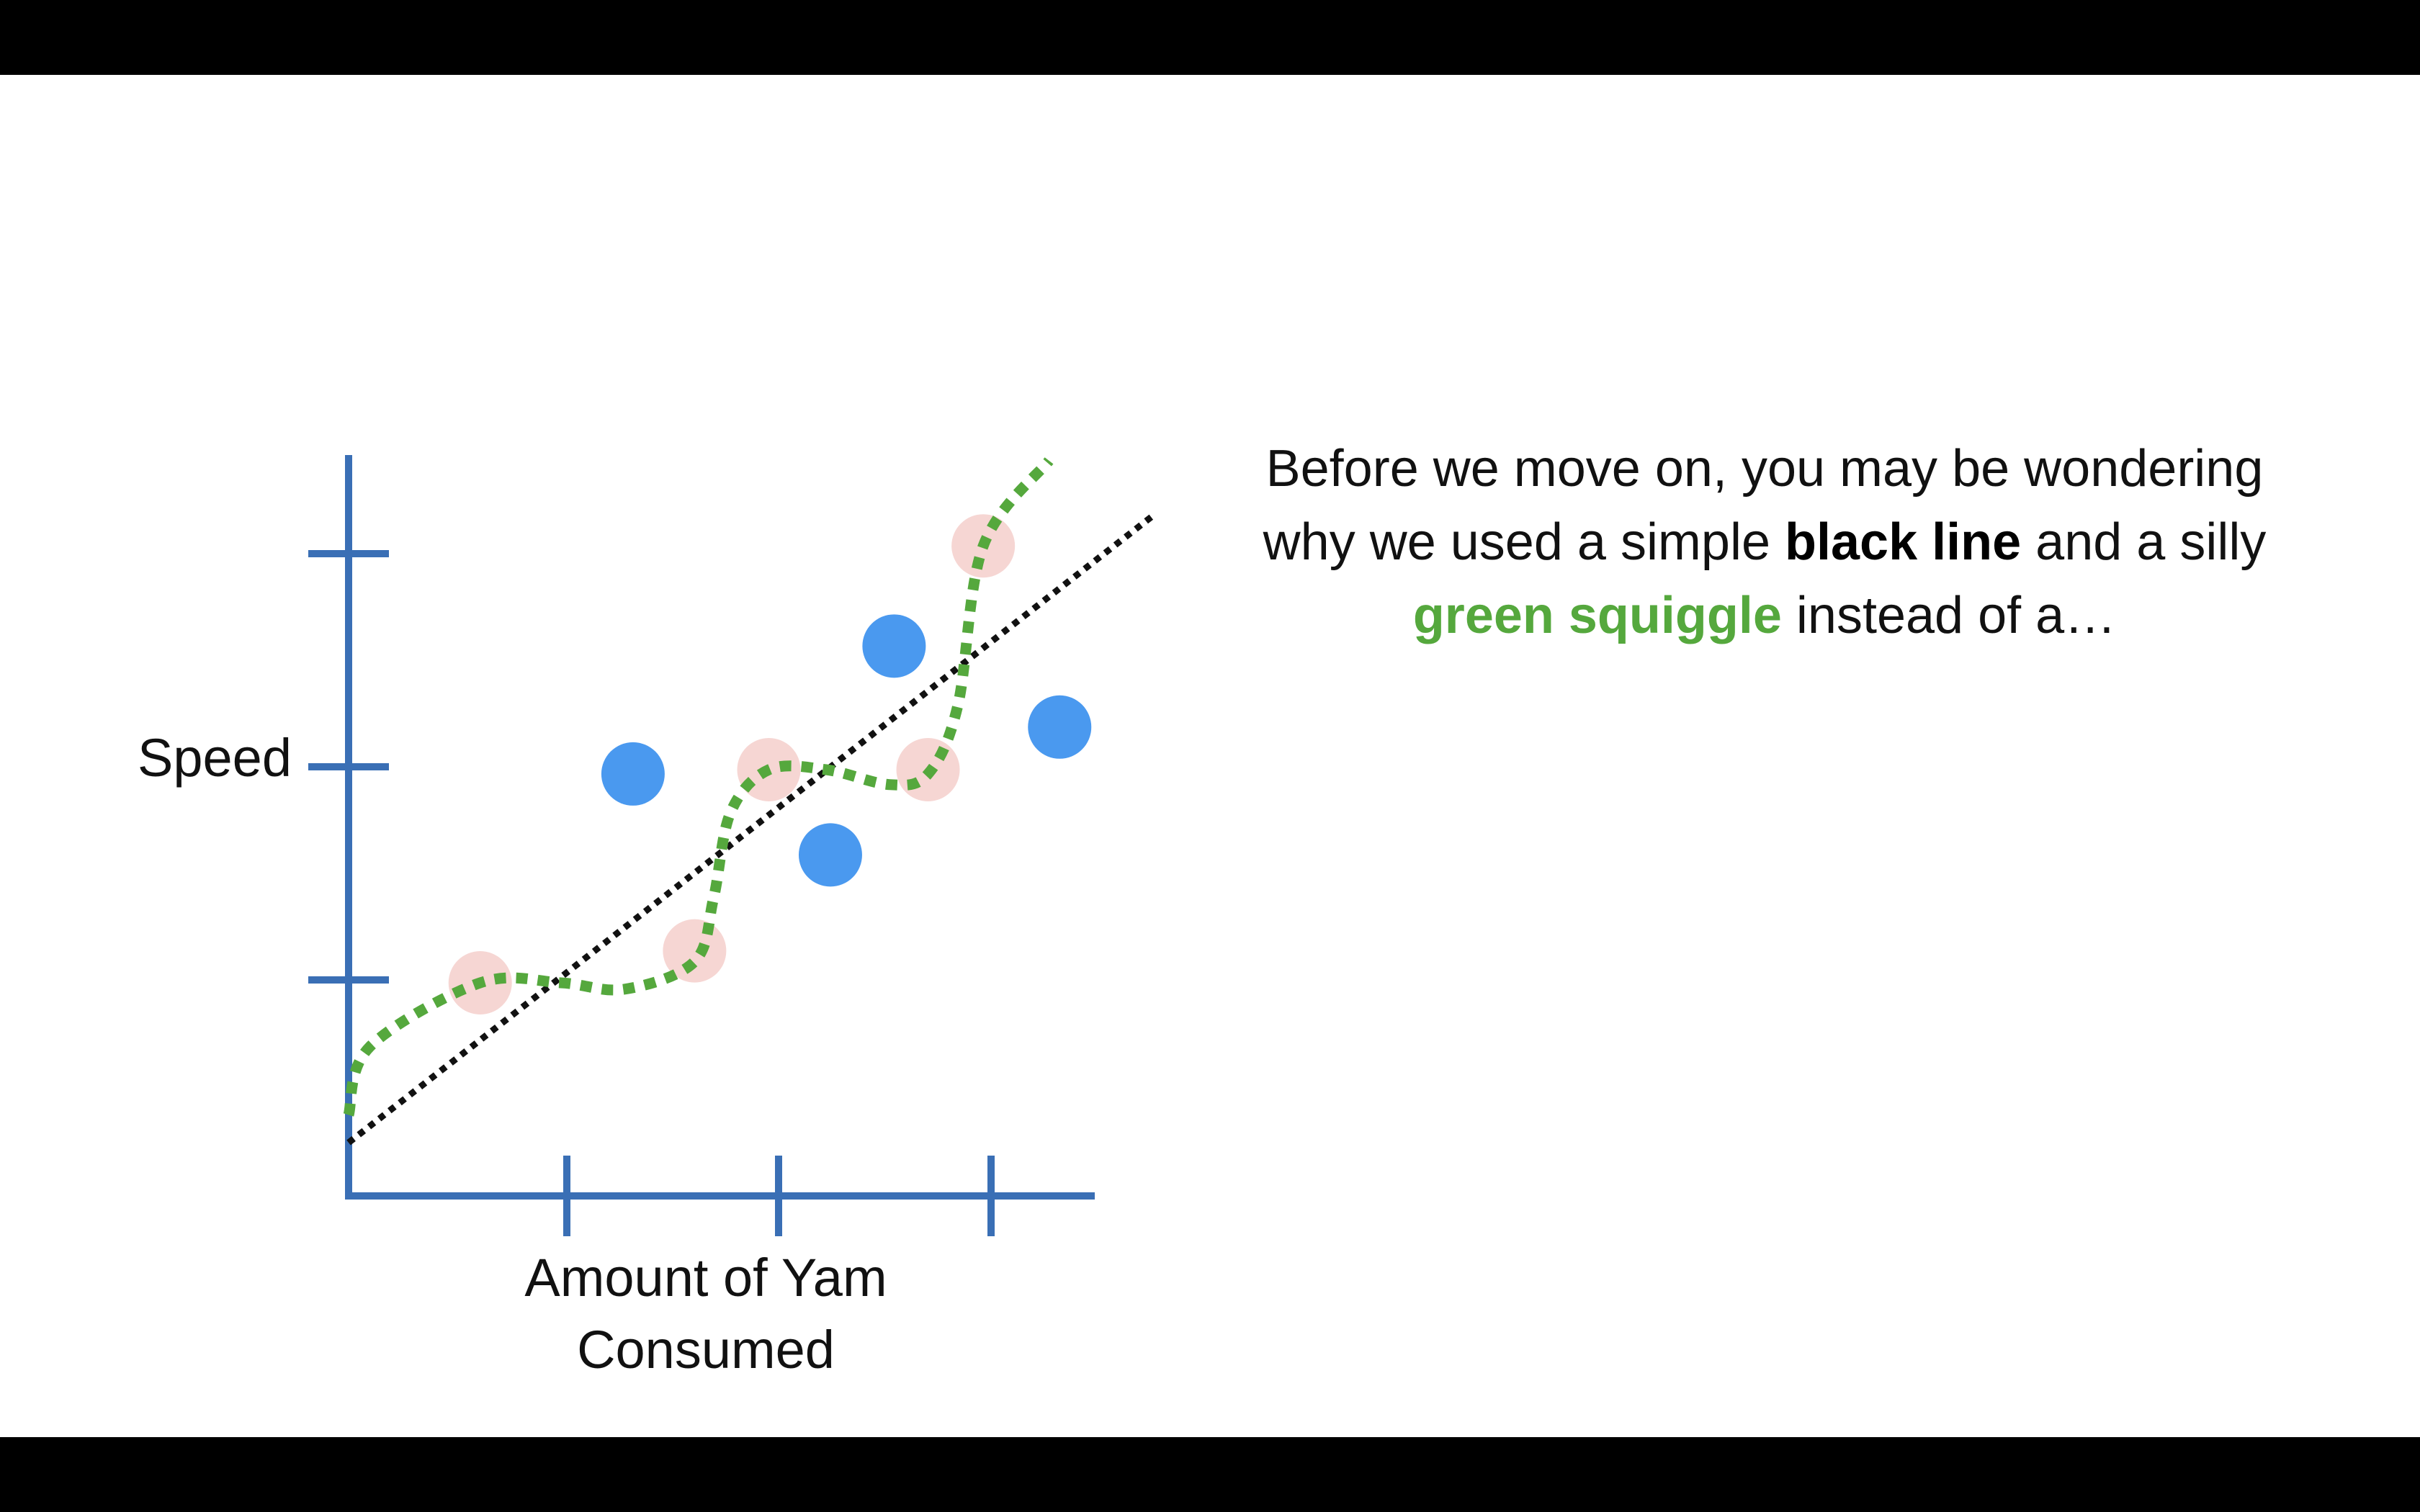 Image resolution: width=2420 pixels, height=1512 pixels. Describe the element at coordinates (1524, 542) in the screenshot. I see `caption-line-2-pre: why we used a simple` at that location.